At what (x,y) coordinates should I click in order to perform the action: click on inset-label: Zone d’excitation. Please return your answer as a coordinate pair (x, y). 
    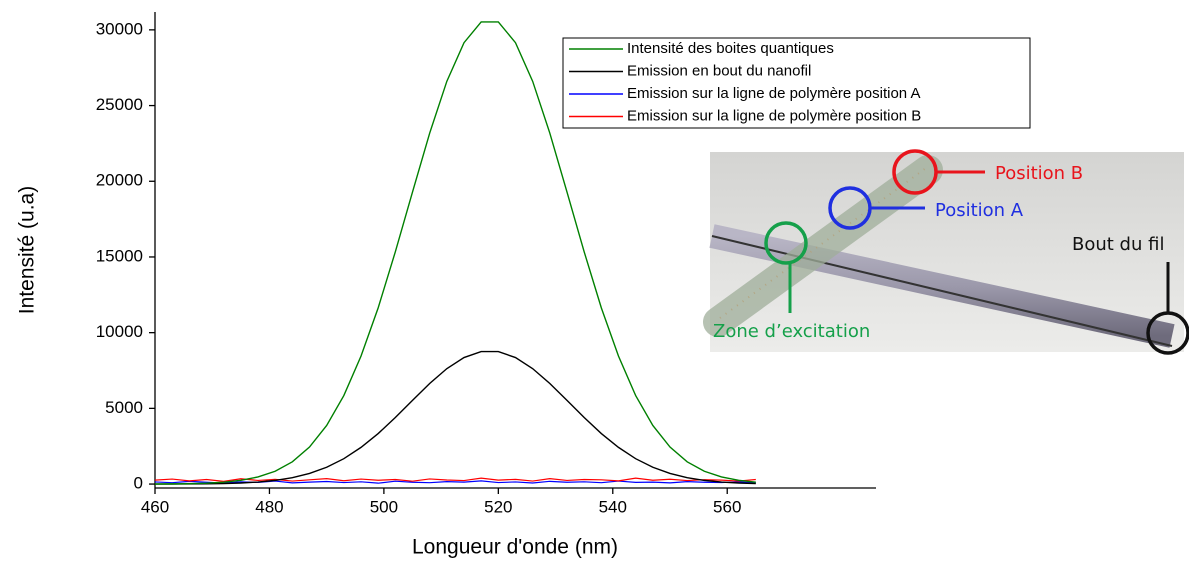
    Looking at the image, I should click on (791, 331).